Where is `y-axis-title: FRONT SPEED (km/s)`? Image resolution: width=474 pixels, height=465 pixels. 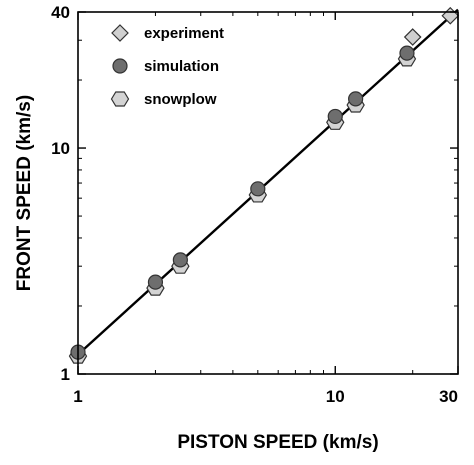
y-axis-title: FRONT SPEED (km/s) is located at coordinates (24, 193).